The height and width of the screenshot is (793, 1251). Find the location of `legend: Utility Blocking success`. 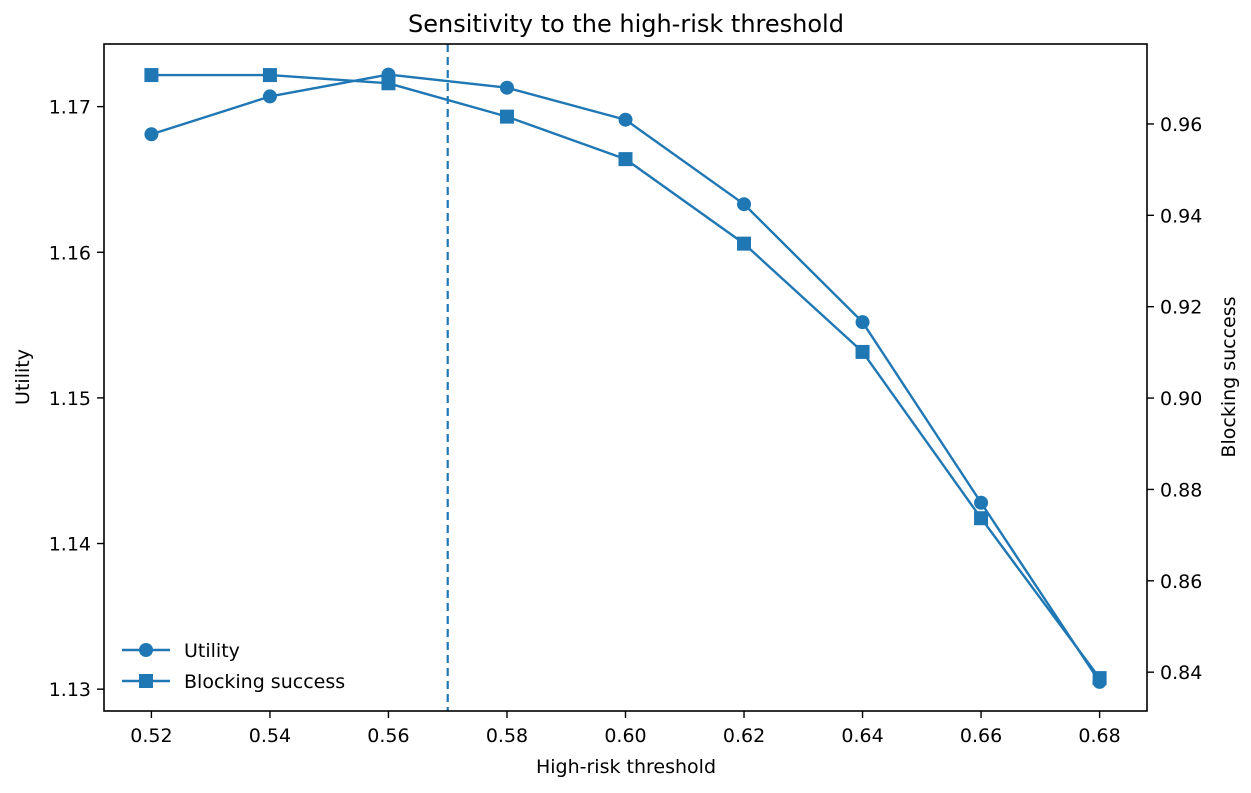

legend: Utility Blocking success is located at coordinates (233, 666).